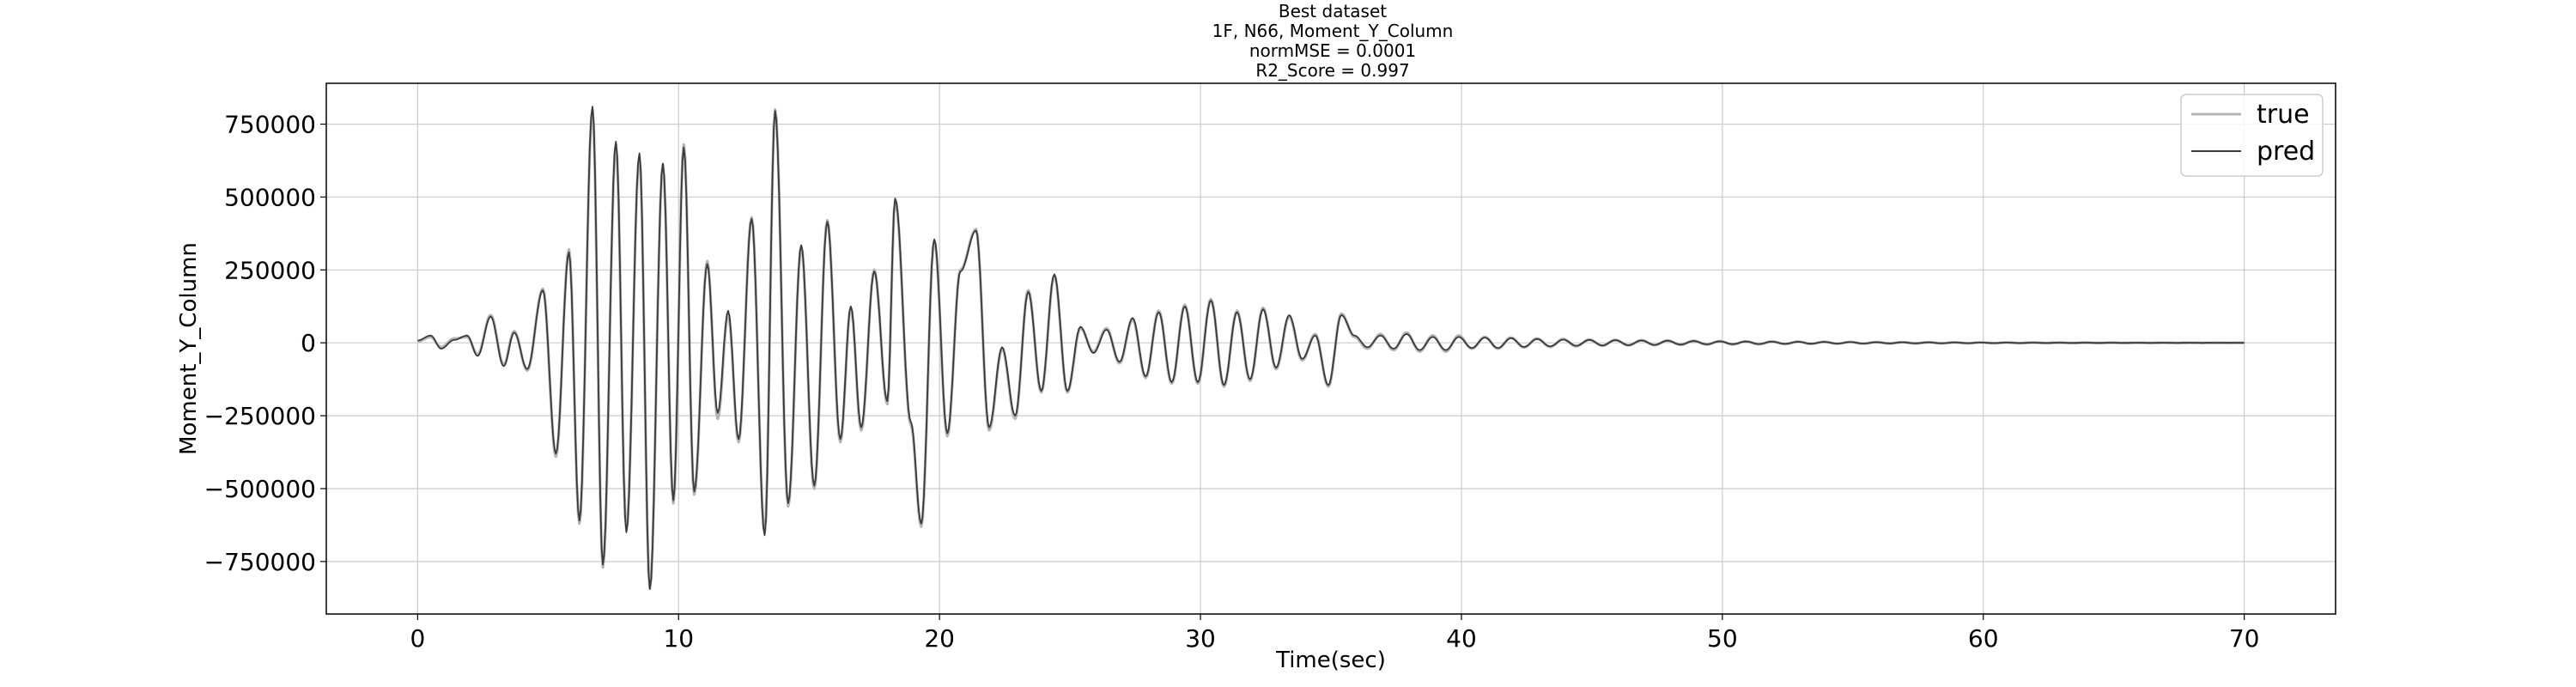 The width and height of the screenshot is (2576, 687). What do you see at coordinates (1330, 660) in the screenshot?
I see `x-axis-label: Time(sec)` at bounding box center [1330, 660].